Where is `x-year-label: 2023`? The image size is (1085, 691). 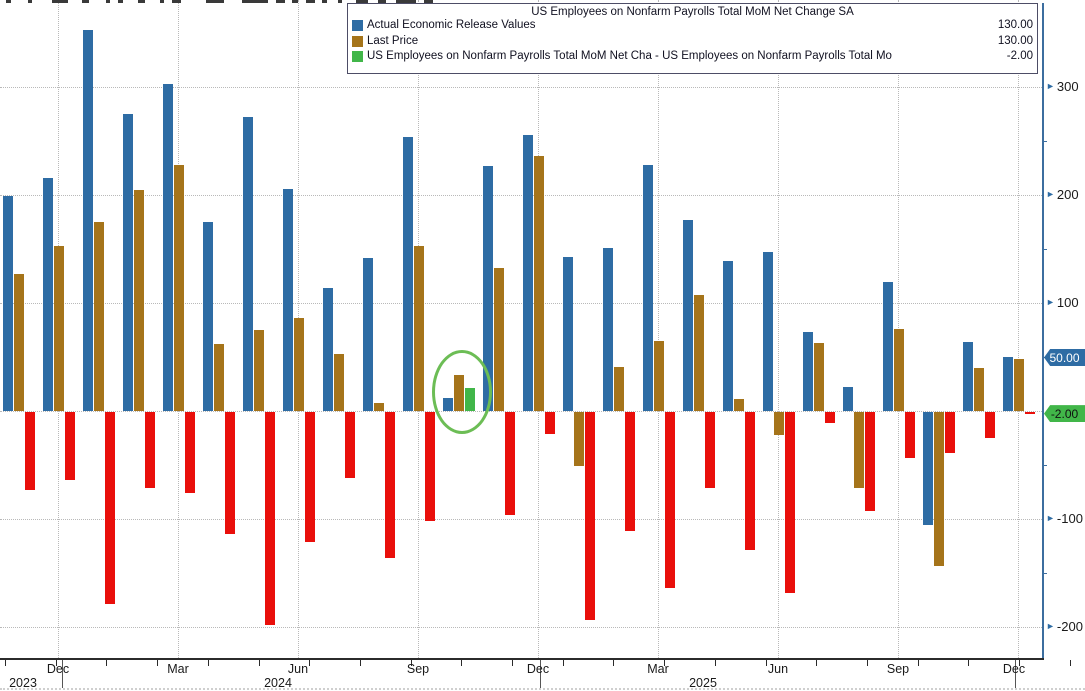 x-year-label: 2023 is located at coordinates (23, 683).